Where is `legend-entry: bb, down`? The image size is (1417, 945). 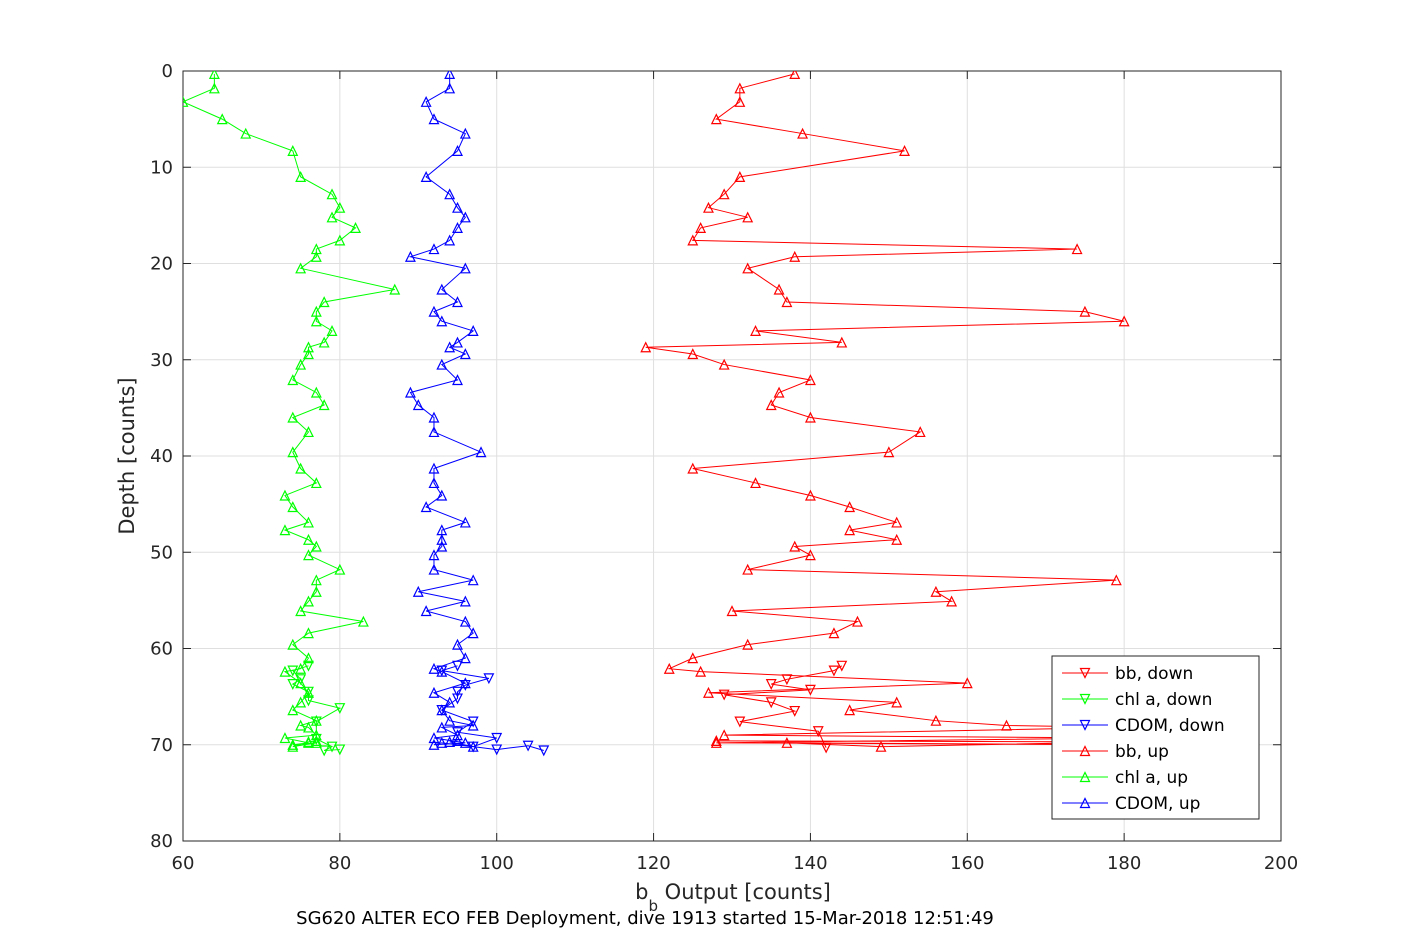 legend-entry: bb, down is located at coordinates (1154, 674).